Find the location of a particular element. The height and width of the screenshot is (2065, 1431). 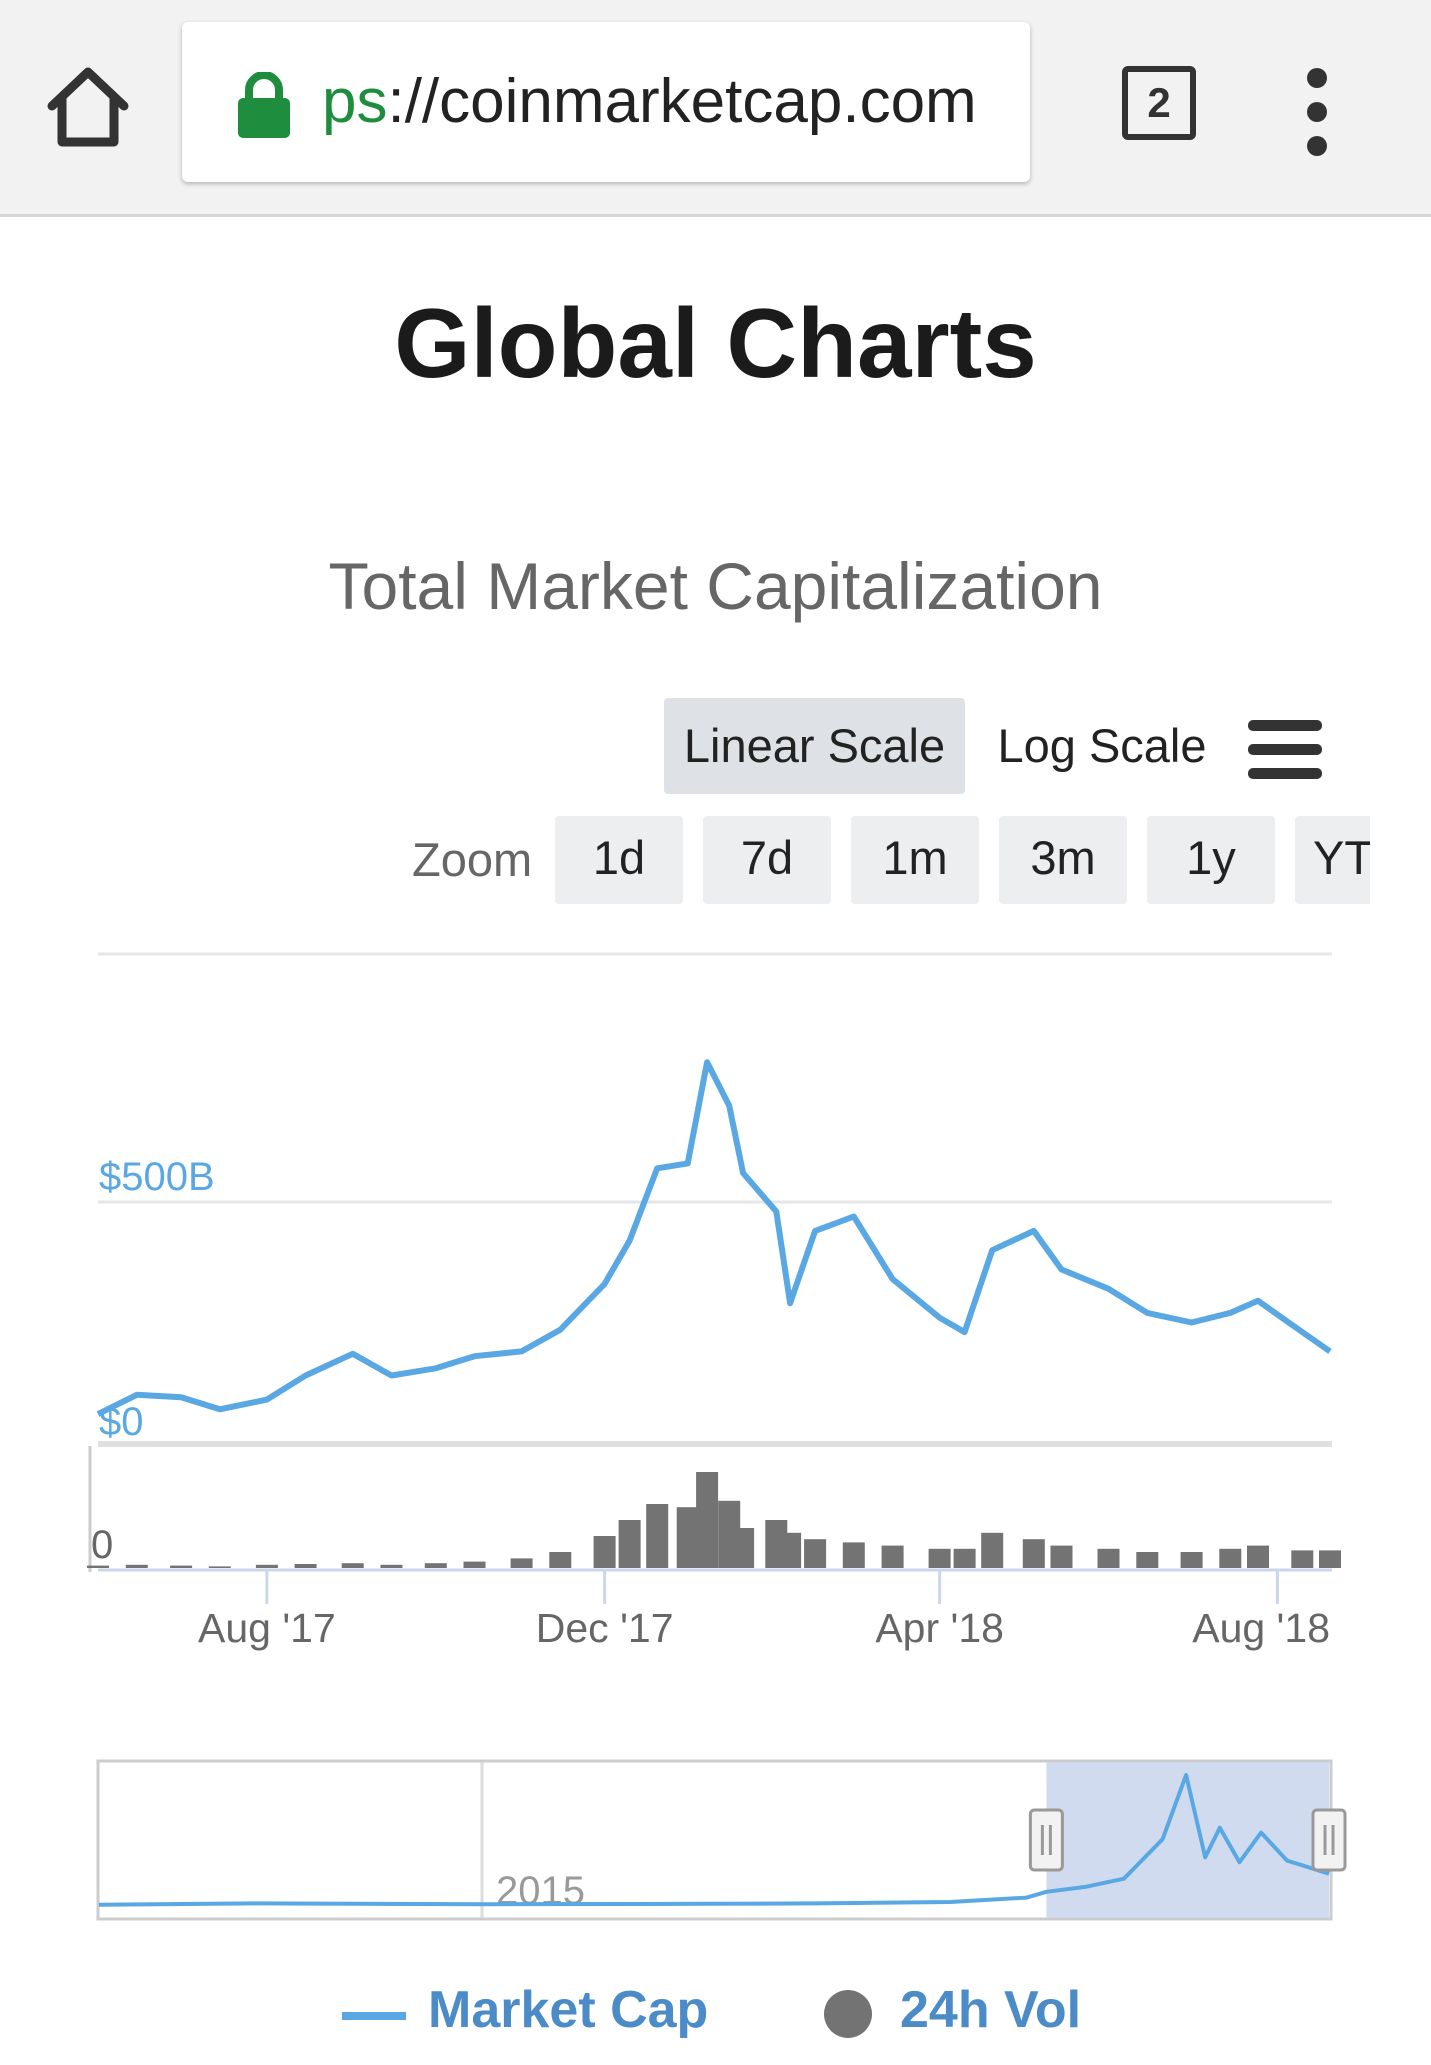

volume-bars is located at coordinates (714, 1520).